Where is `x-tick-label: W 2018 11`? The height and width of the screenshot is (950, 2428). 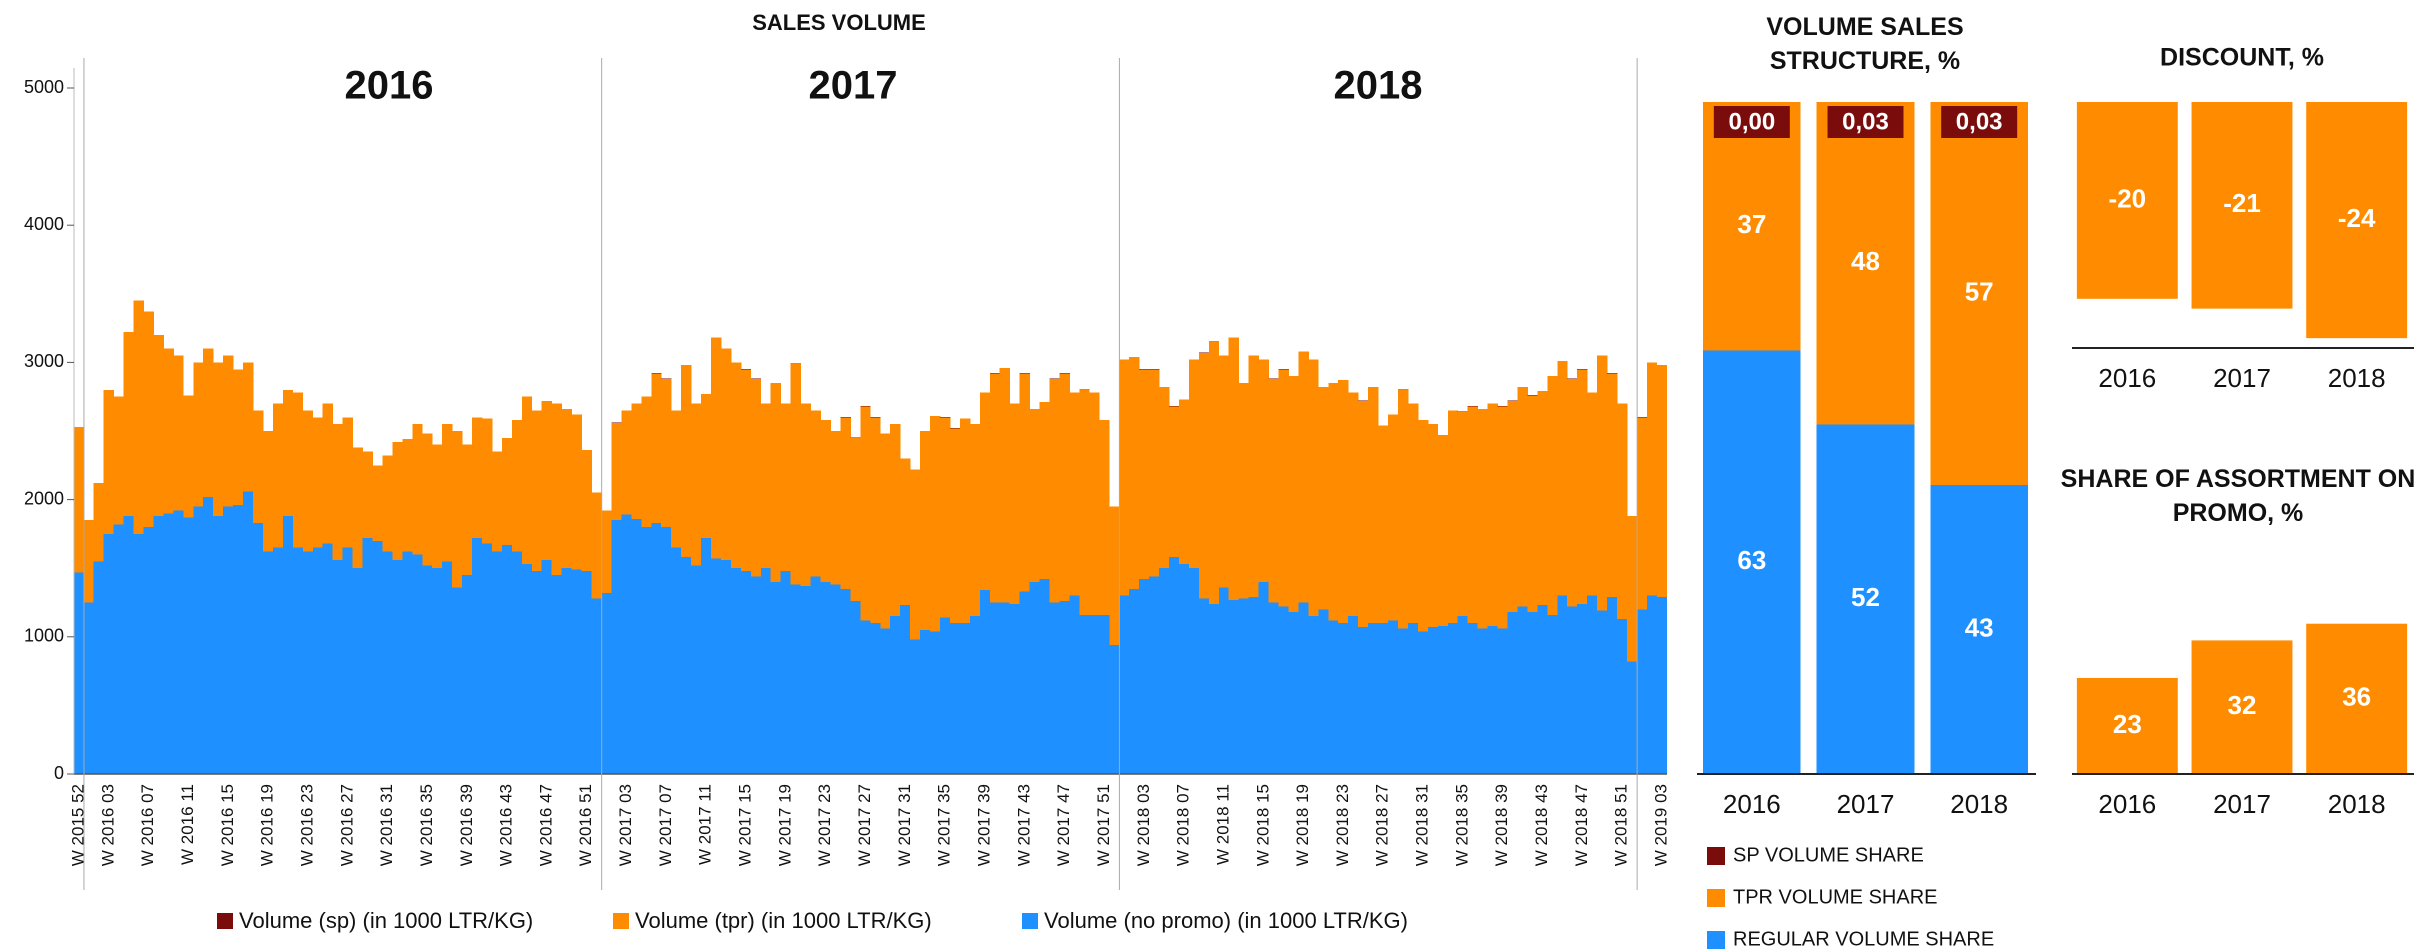 x-tick-label: W 2018 11 is located at coordinates (1222, 824).